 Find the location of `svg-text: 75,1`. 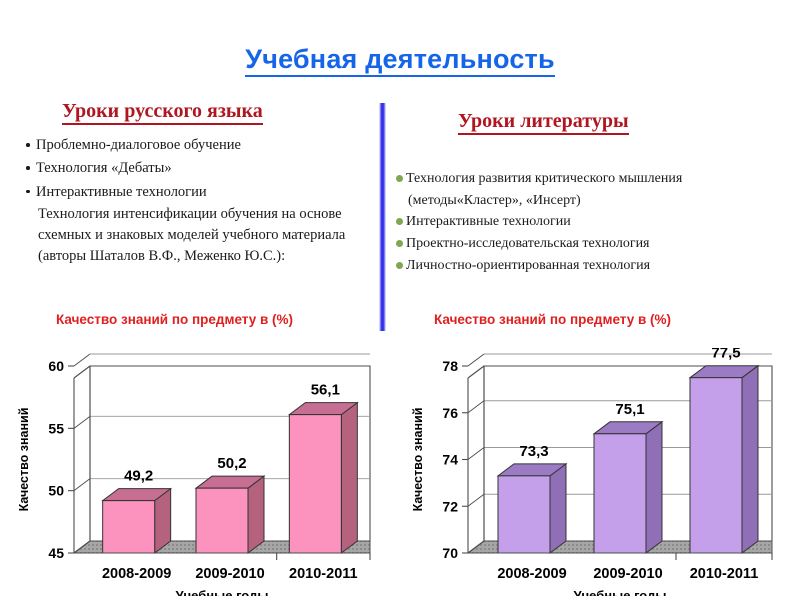

svg-text: 75,1 is located at coordinates (629, 409).